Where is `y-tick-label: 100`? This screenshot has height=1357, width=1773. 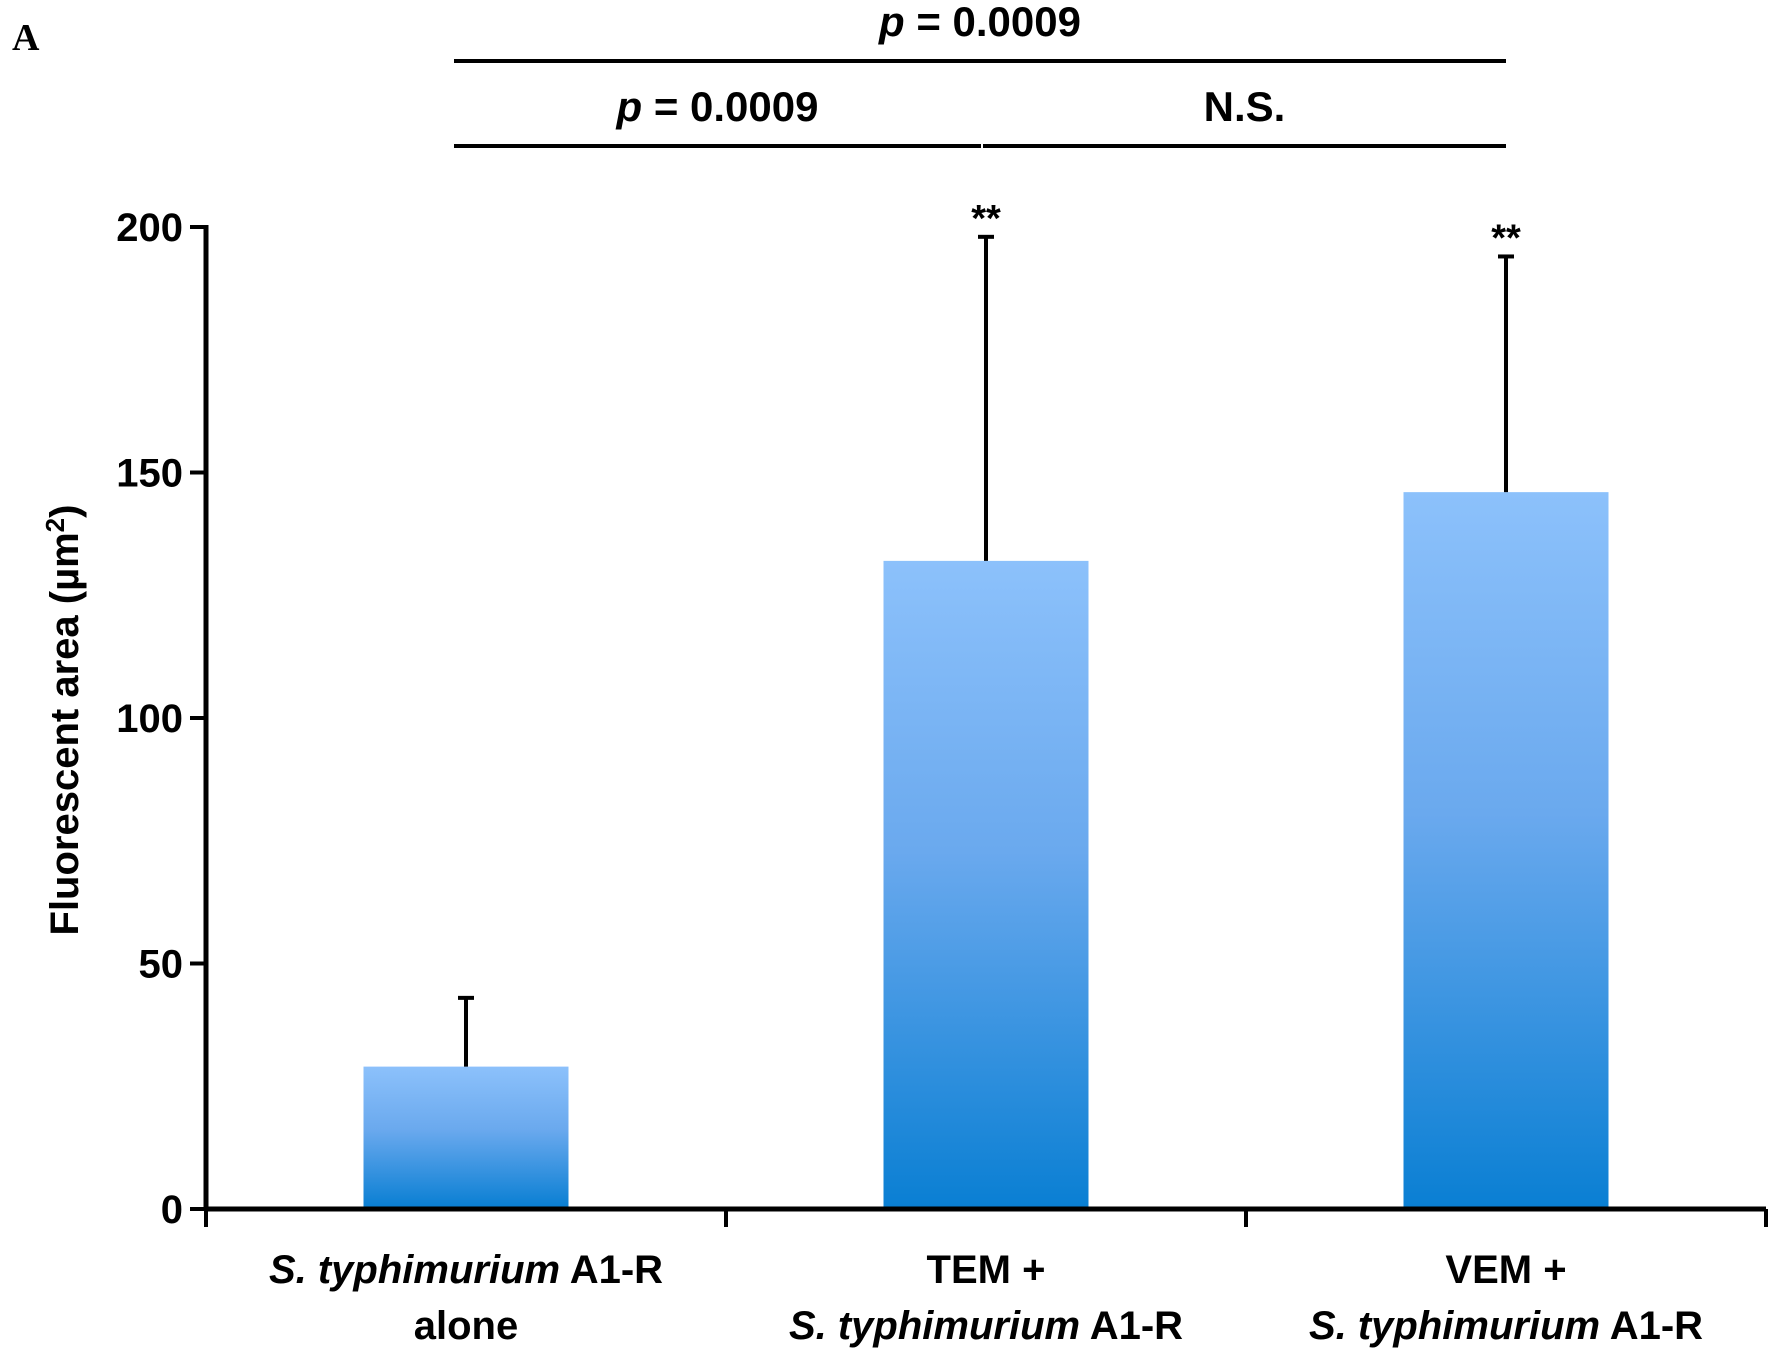 y-tick-label: 100 is located at coordinates (149, 719).